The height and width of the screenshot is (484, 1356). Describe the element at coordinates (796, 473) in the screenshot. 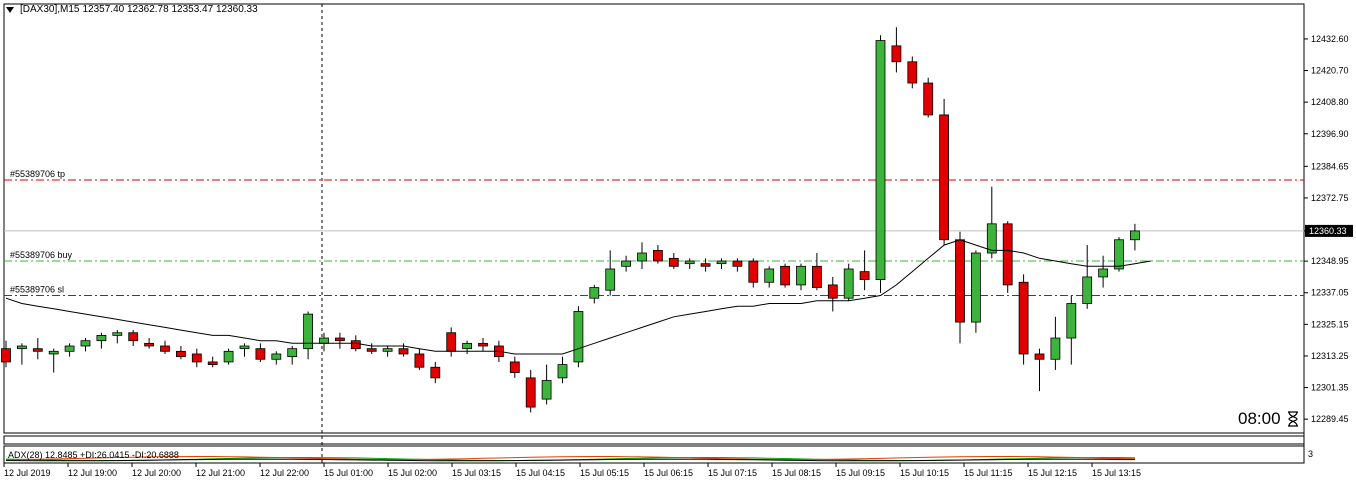

I see `time-tick-label: 15 Jul 08:15` at that location.